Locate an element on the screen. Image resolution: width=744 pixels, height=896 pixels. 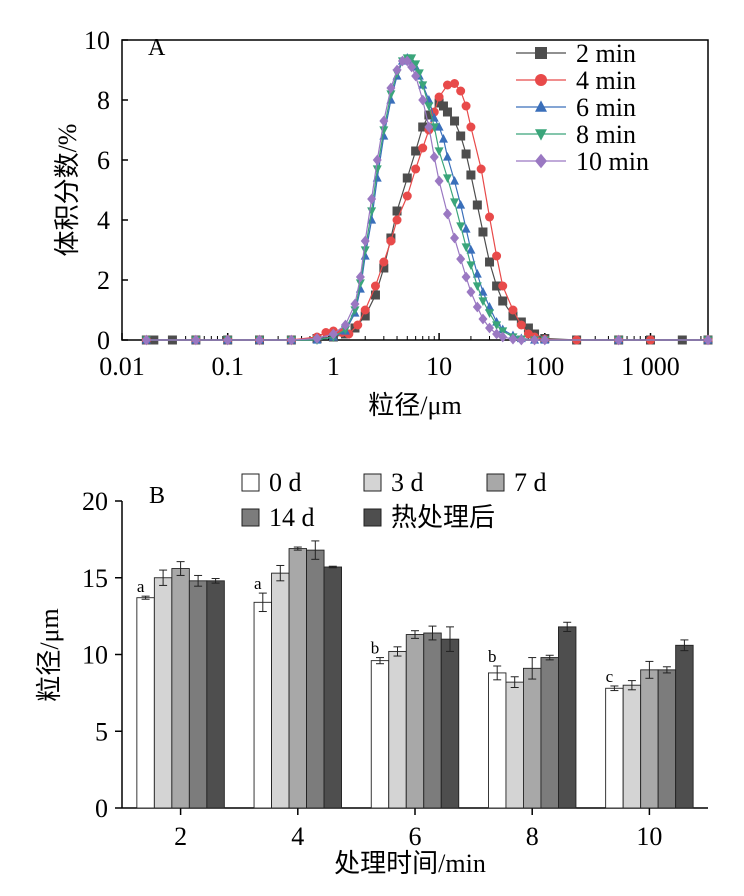
panel-b-x-axis-title: 处理时间/min is located at coordinates (410, 863).